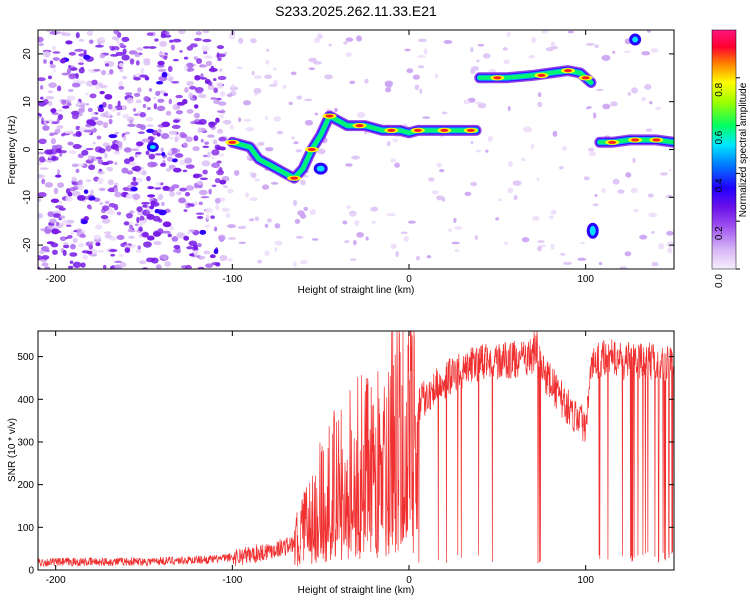 This screenshot has height=600, width=750. I want to click on ridge-track, so click(535, 76).